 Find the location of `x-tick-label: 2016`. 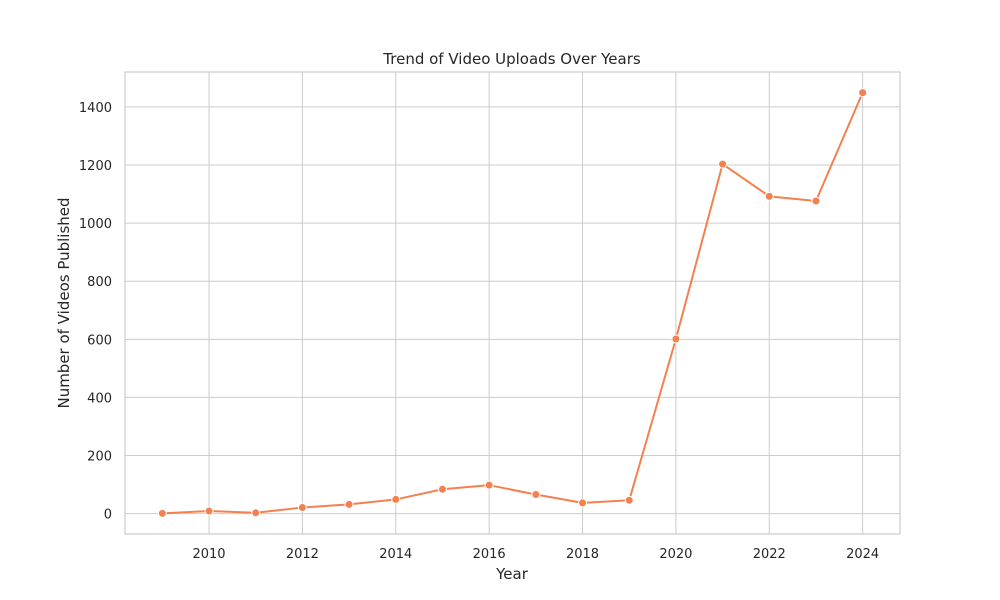

x-tick-label: 2016 is located at coordinates (489, 554).